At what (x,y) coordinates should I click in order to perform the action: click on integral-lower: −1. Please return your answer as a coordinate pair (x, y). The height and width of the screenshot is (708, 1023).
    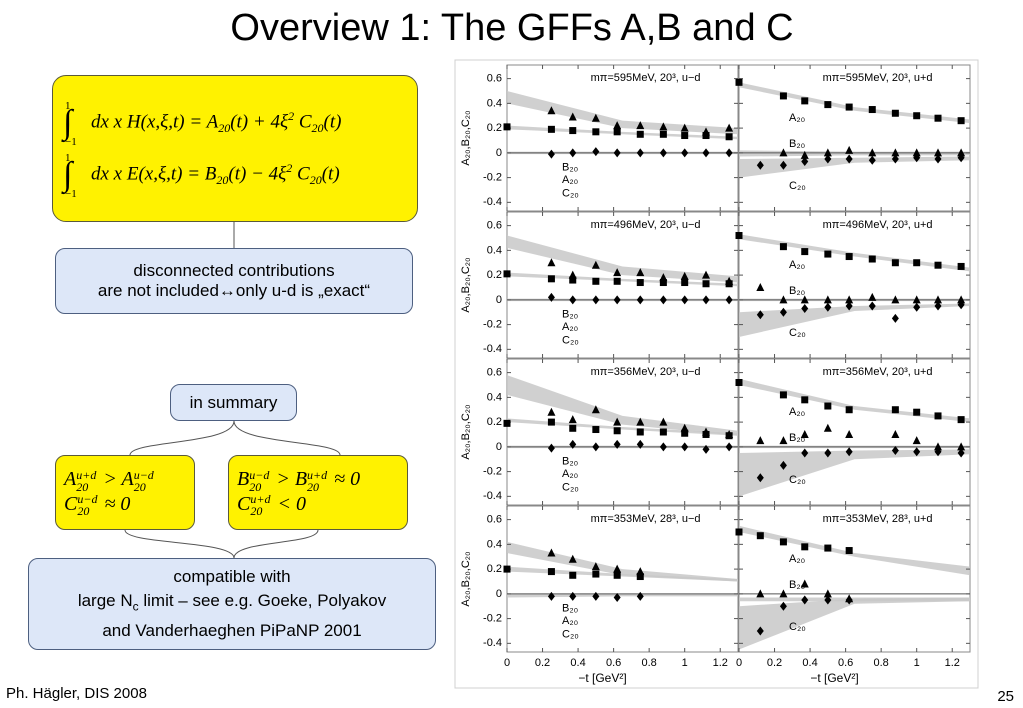
    Looking at the image, I should click on (71, 193).